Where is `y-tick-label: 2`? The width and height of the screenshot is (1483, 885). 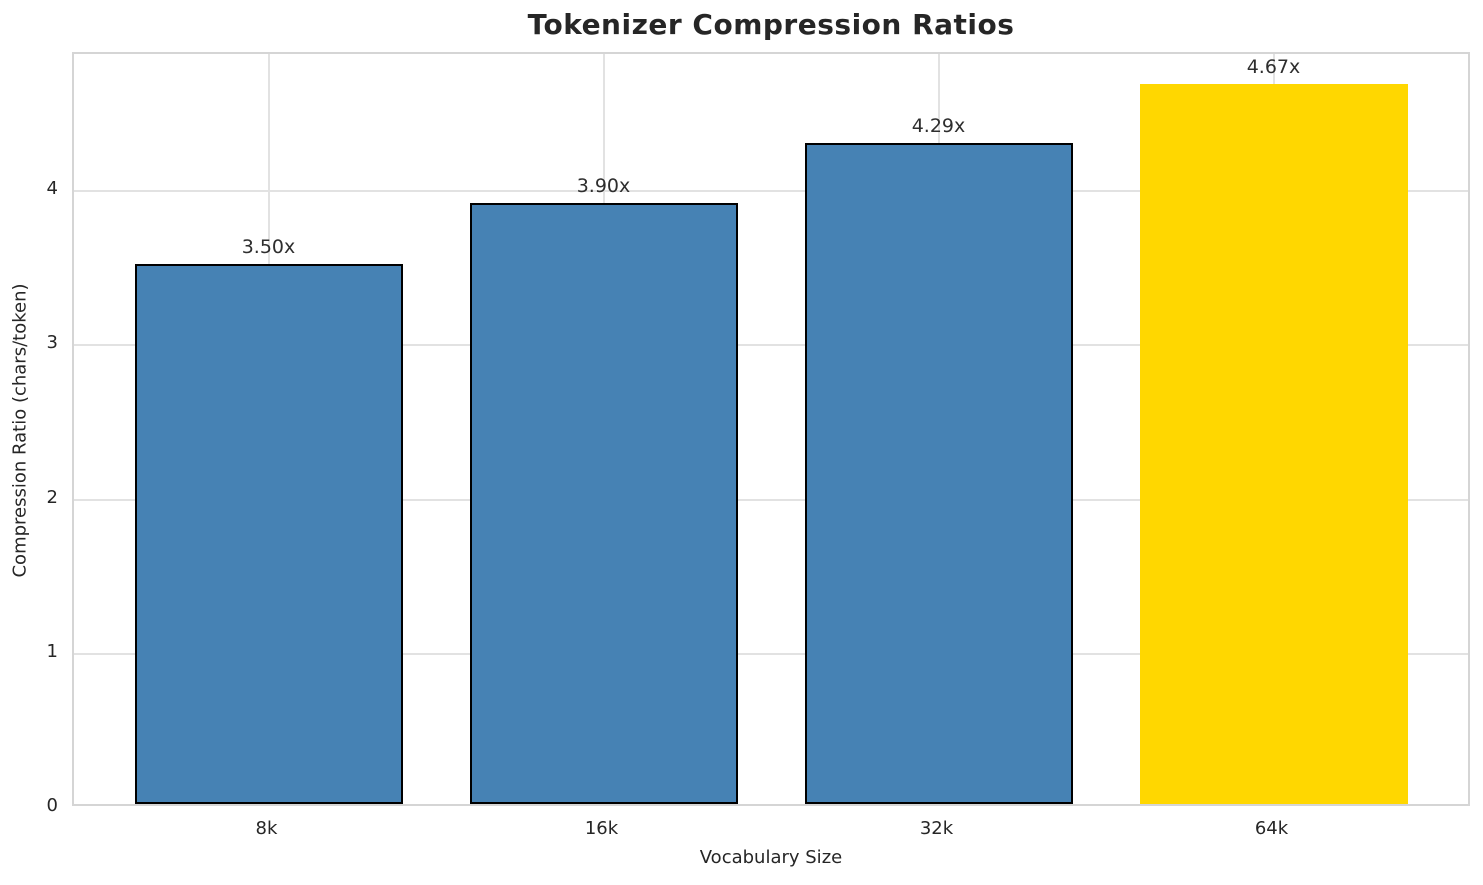
y-tick-label: 2 is located at coordinates (52, 497).